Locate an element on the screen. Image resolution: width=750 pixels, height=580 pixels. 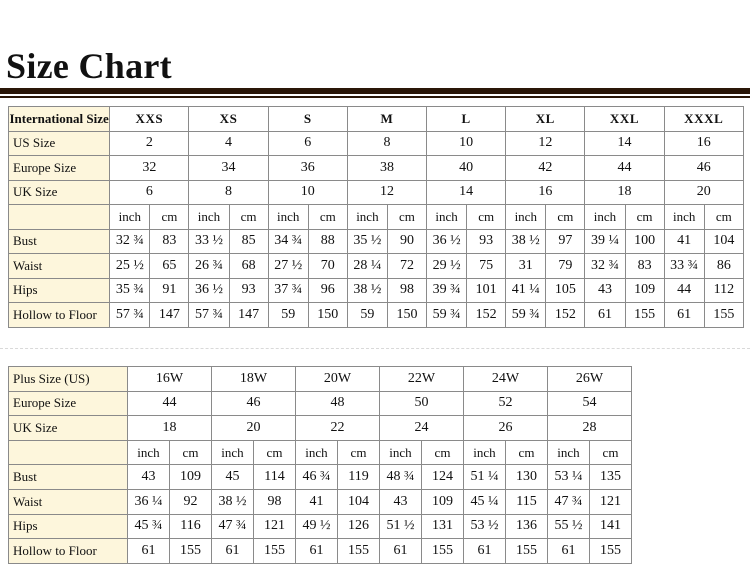
size-value: 46 is located at coordinates (704, 168).